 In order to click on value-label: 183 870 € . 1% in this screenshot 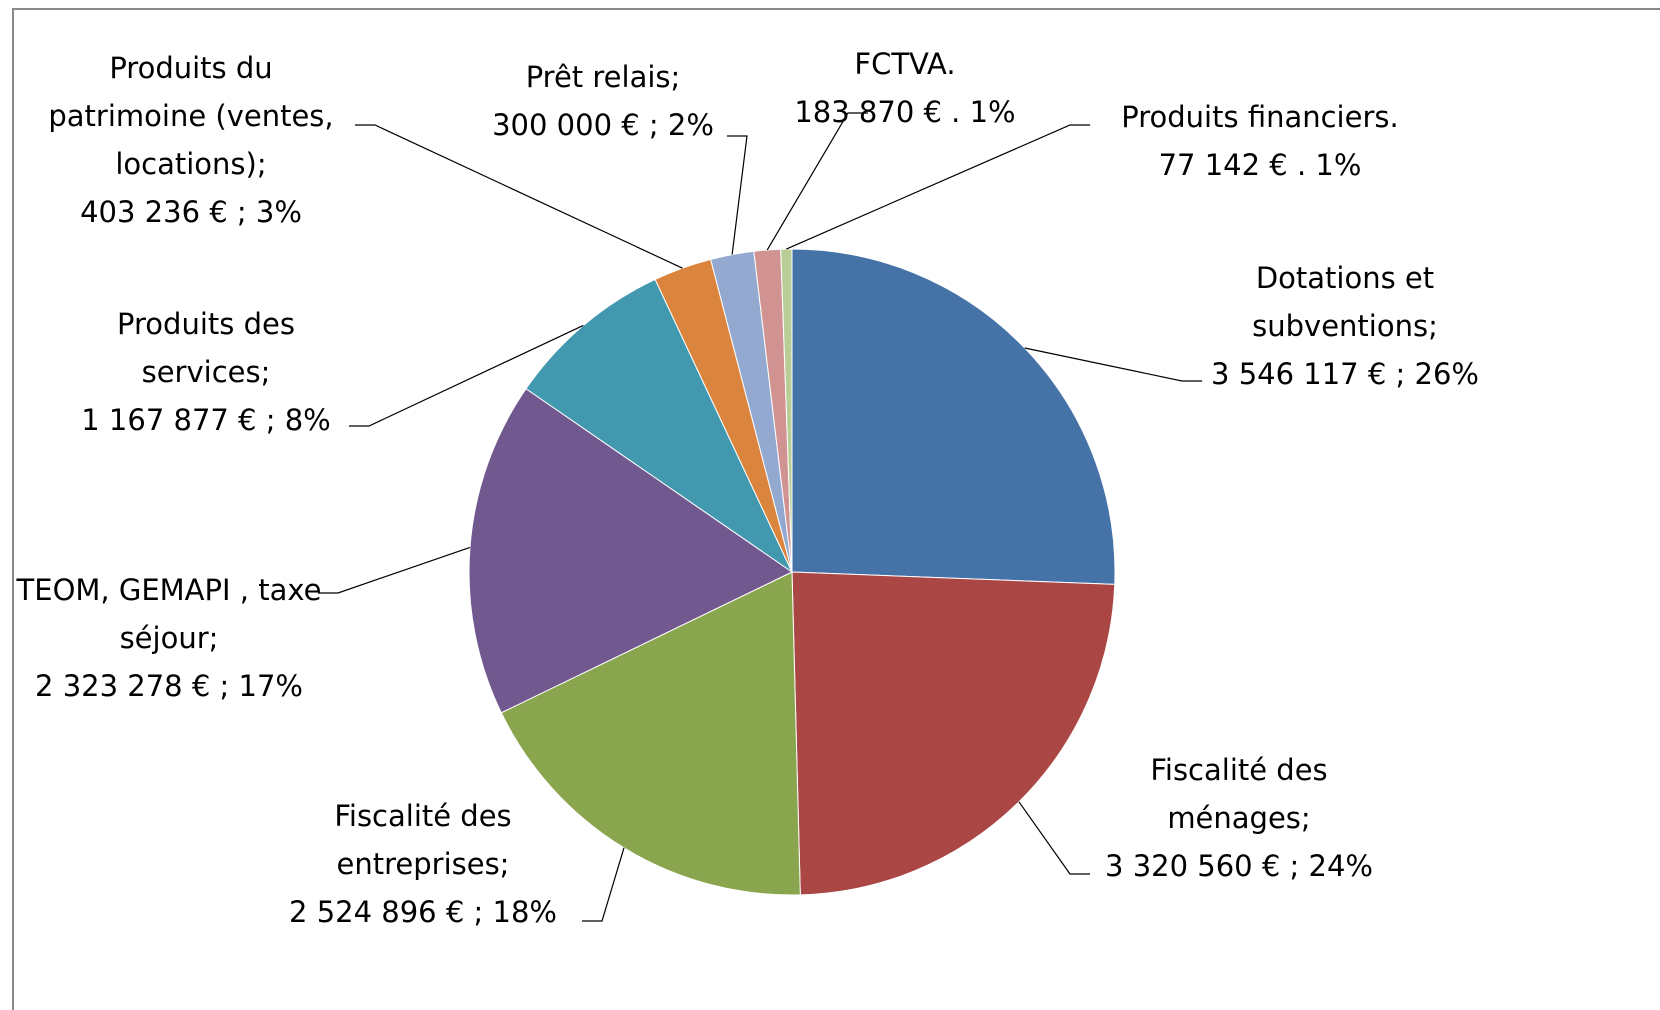, I will do `click(905, 112)`.